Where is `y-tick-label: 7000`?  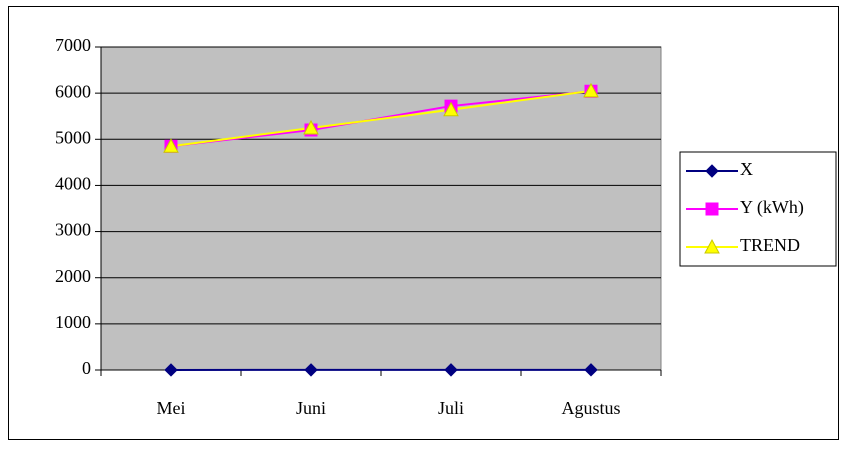
y-tick-label: 7000 is located at coordinates (73, 45).